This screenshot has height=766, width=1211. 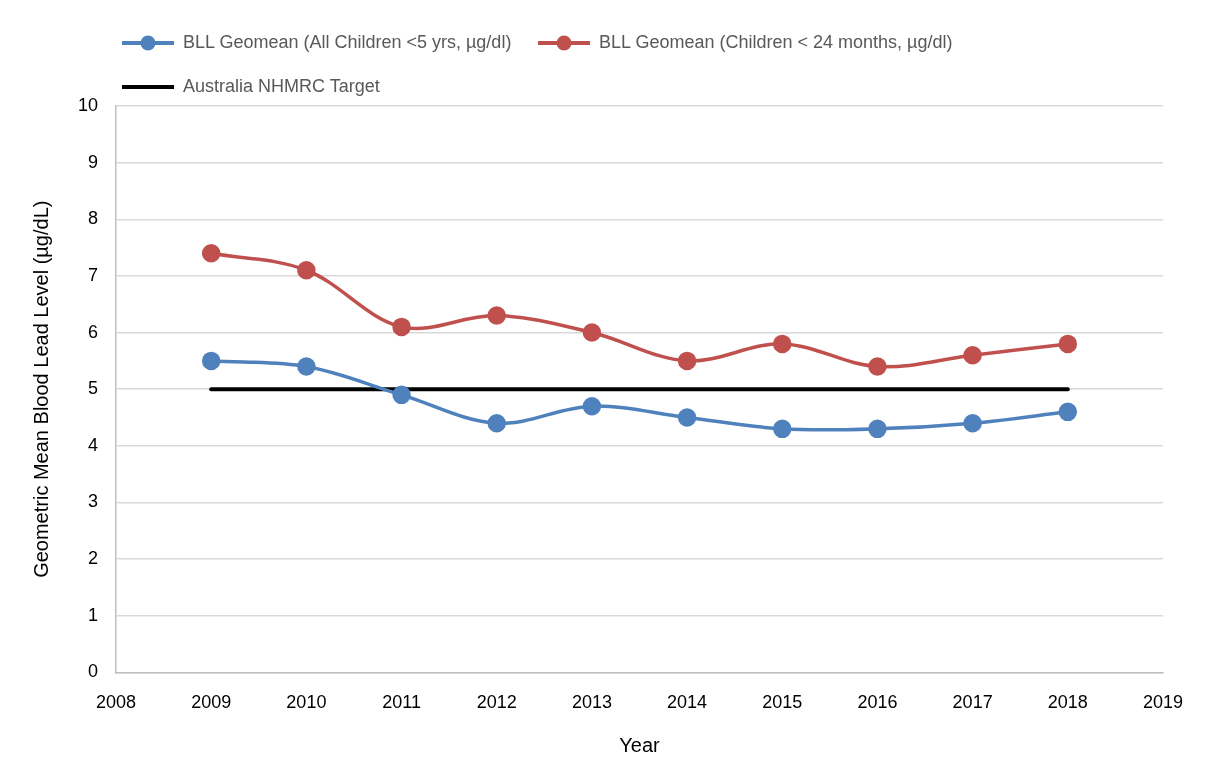 What do you see at coordinates (93, 671) in the screenshot?
I see `y-tick-label: 0` at bounding box center [93, 671].